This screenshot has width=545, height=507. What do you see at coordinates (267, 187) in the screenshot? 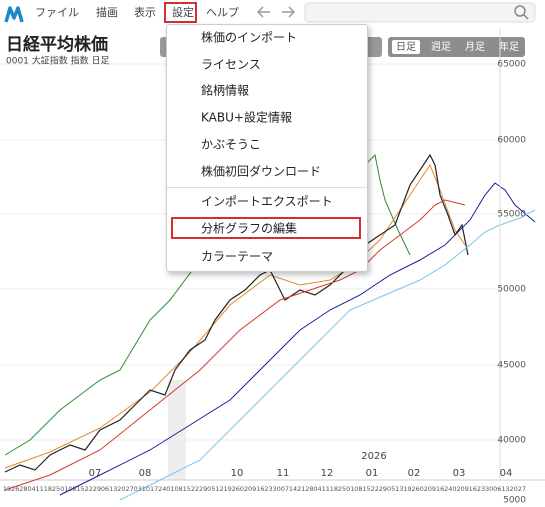
I see `separator` at bounding box center [267, 187].